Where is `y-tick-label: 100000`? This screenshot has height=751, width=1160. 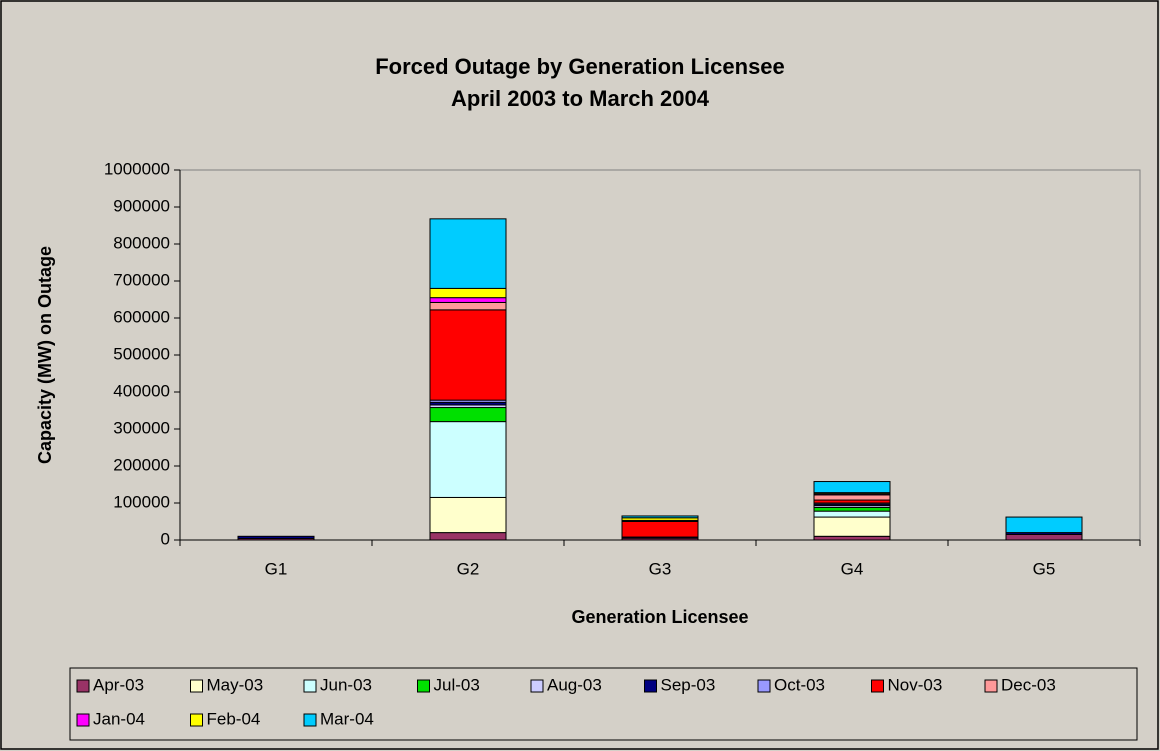
y-tick-label: 100000 is located at coordinates (141, 501).